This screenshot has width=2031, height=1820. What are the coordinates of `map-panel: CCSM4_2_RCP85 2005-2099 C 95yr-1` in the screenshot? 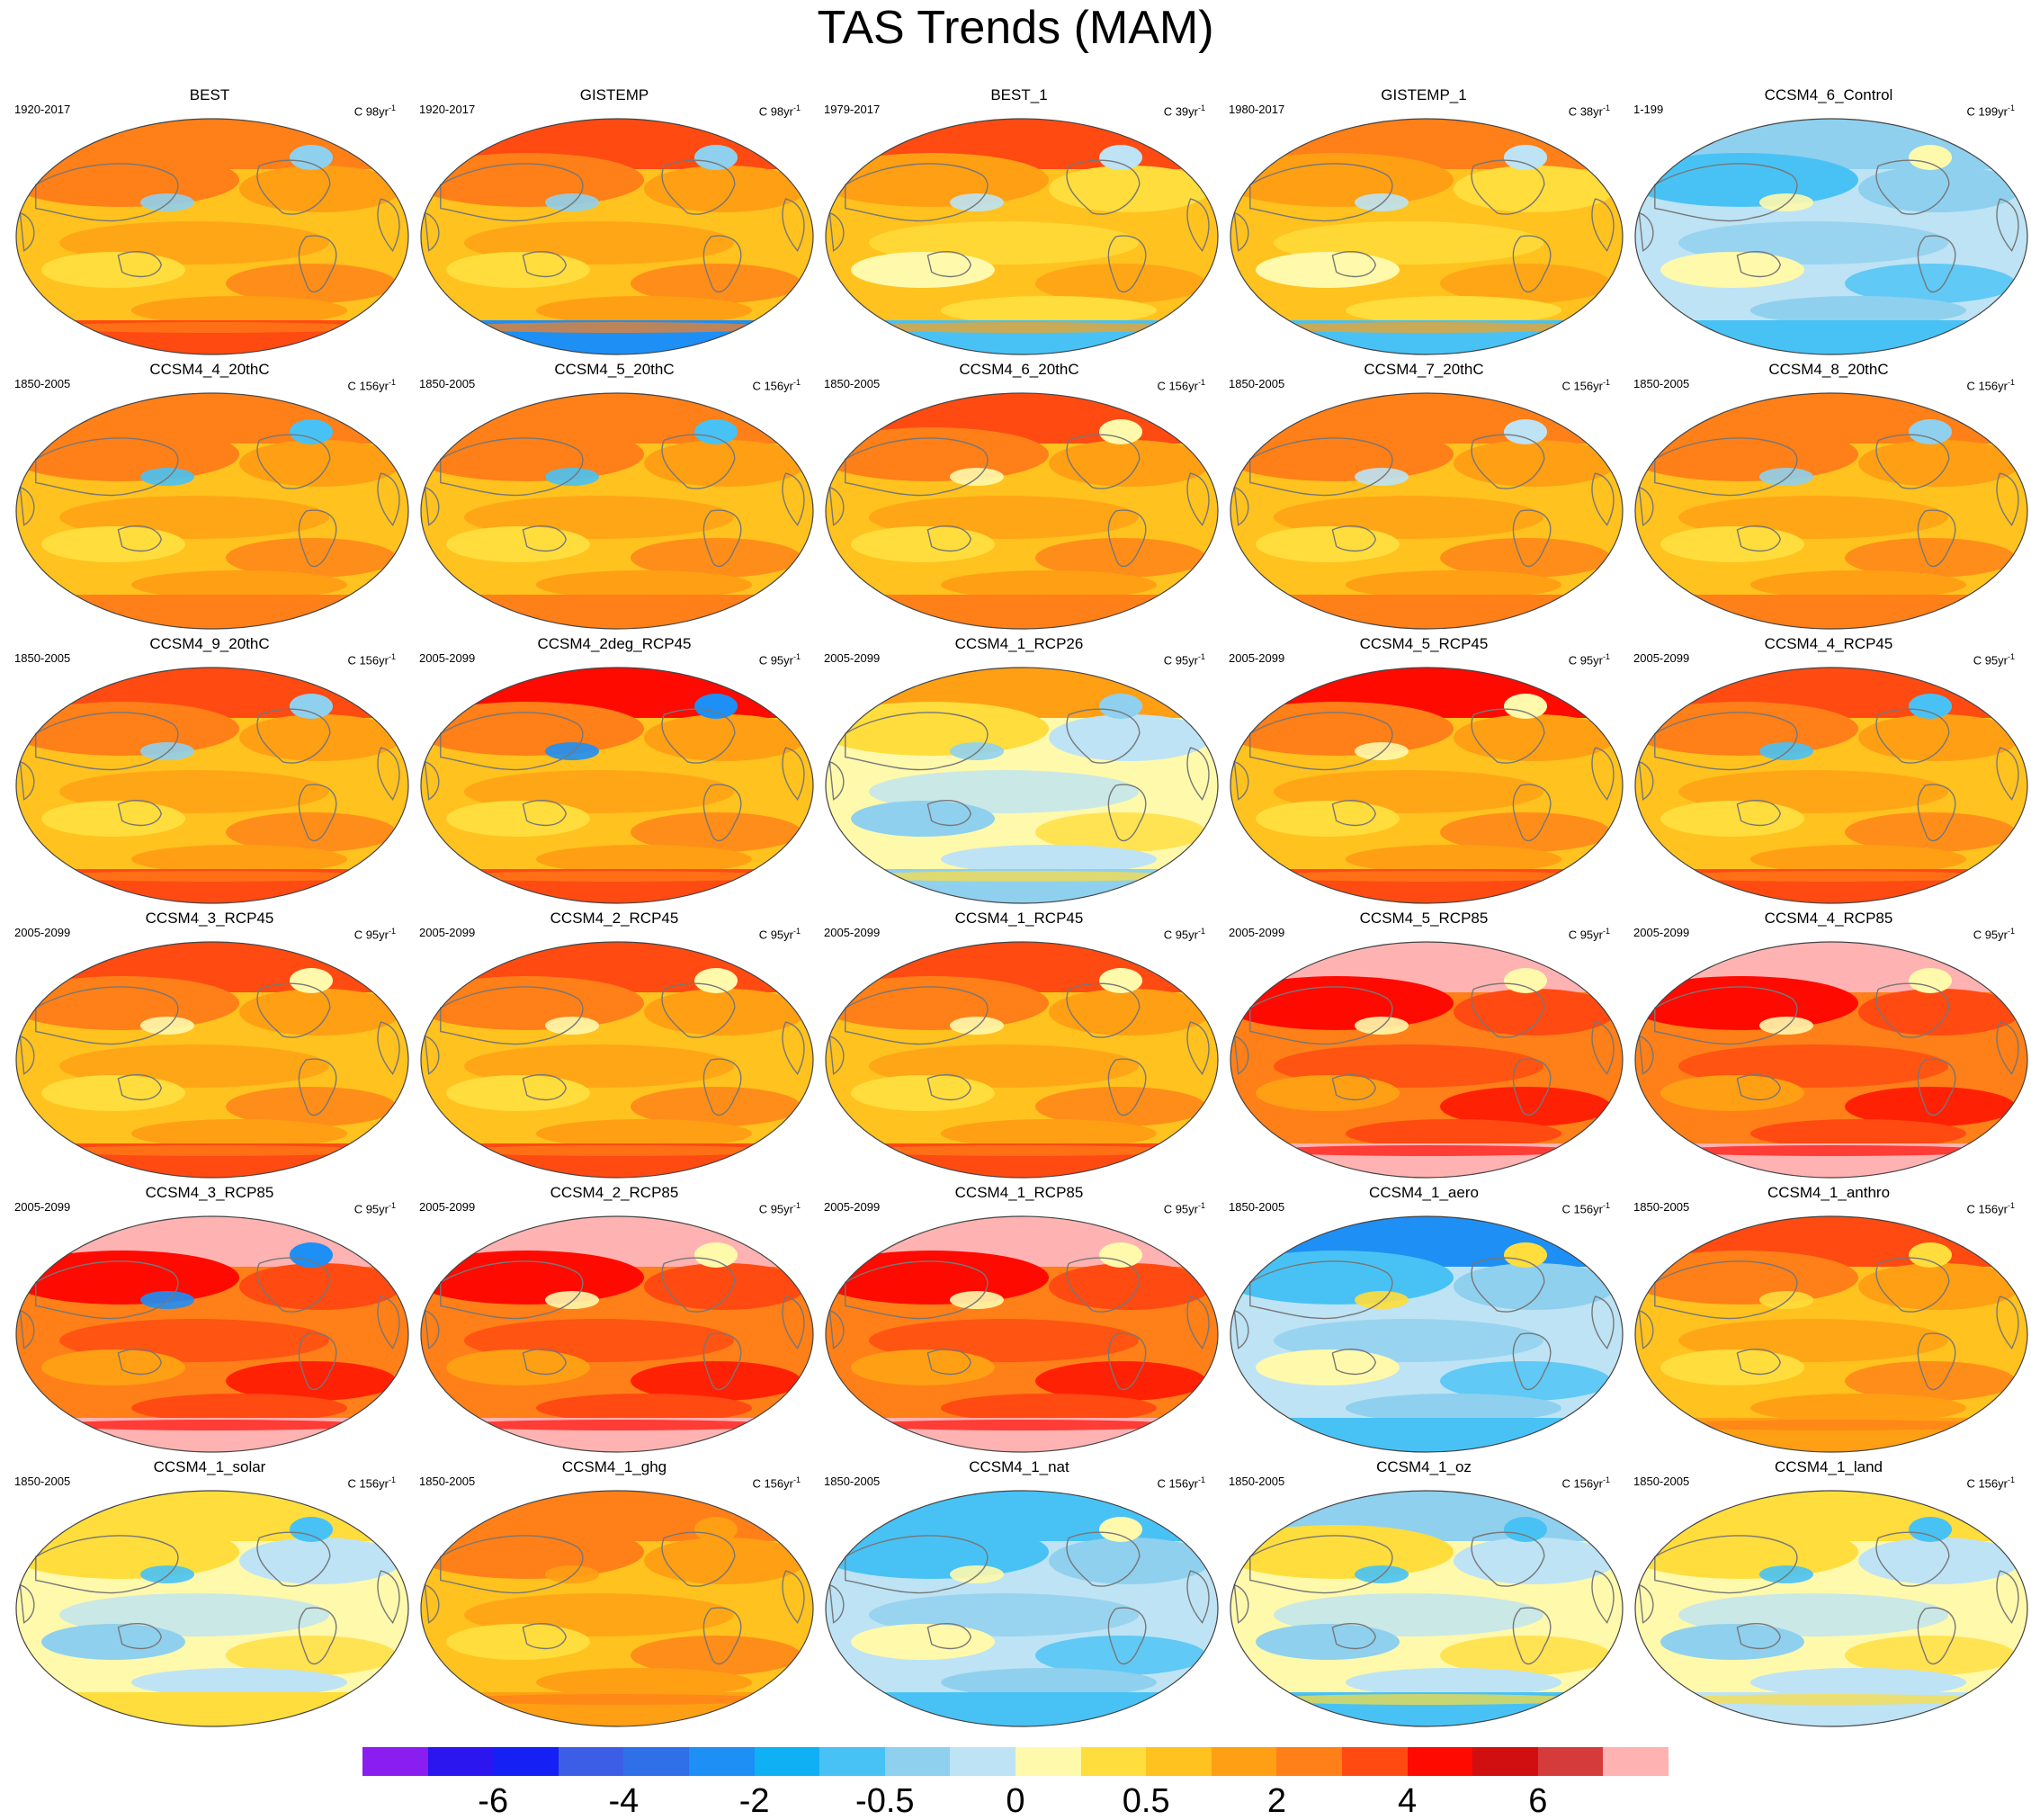 It's located at (614, 1320).